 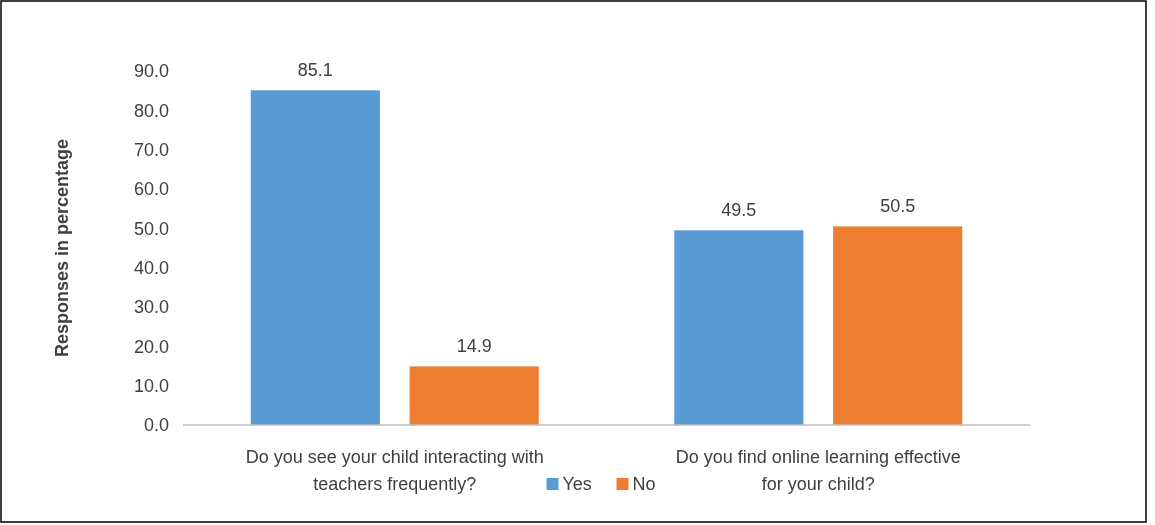 What do you see at coordinates (818, 470) in the screenshot?
I see `x-tick-label: Do you find online learning effective for your child?` at bounding box center [818, 470].